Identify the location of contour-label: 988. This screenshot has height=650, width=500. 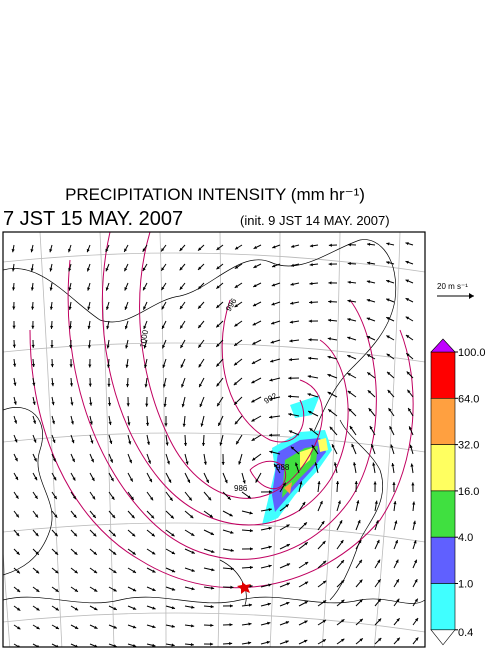
(283, 467).